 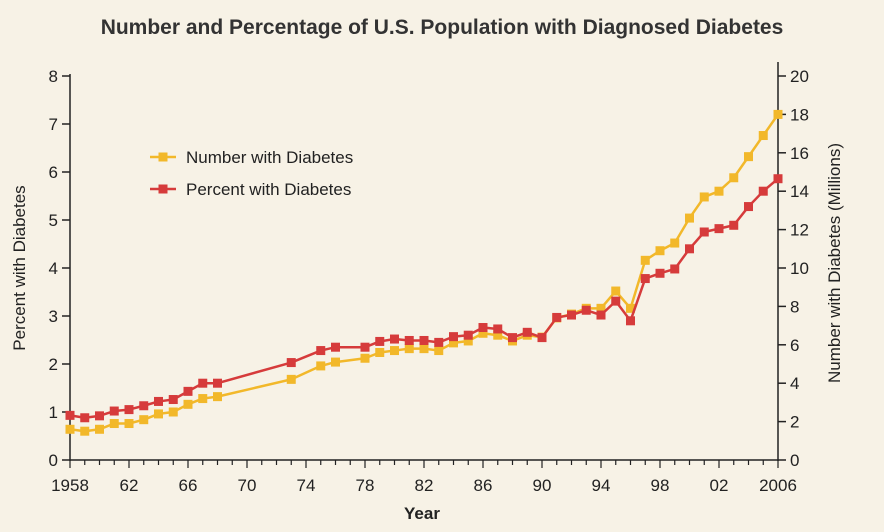 I want to click on x-tick-label: 82, so click(x=424, y=485).